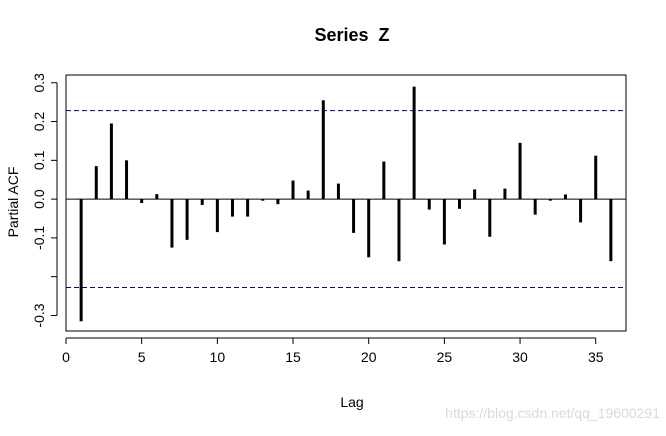 This screenshot has width=666, height=436. I want to click on x-tick-label-5: 5, so click(142, 357).